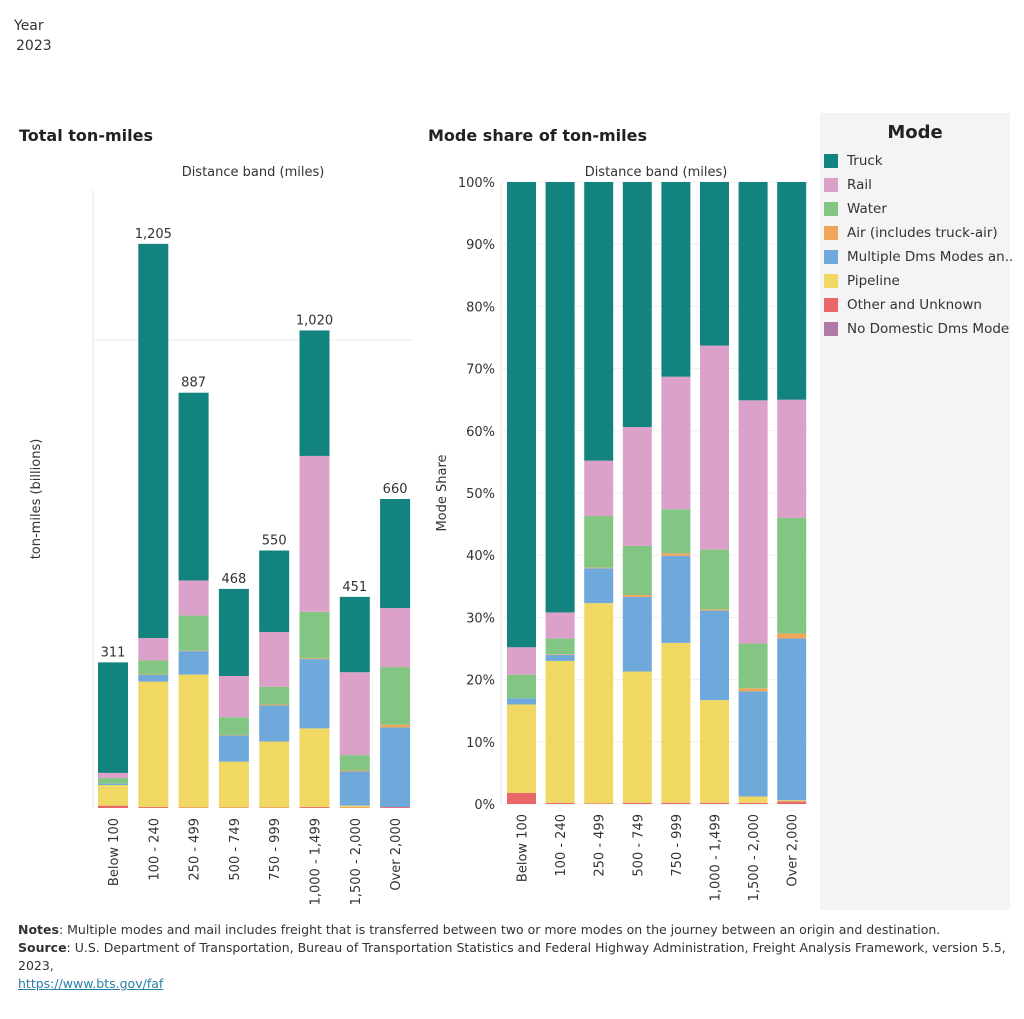 The image size is (1024, 1019). Describe the element at coordinates (915, 329) in the screenshot. I see `legend-item: No Domestic Dms Mode` at that location.